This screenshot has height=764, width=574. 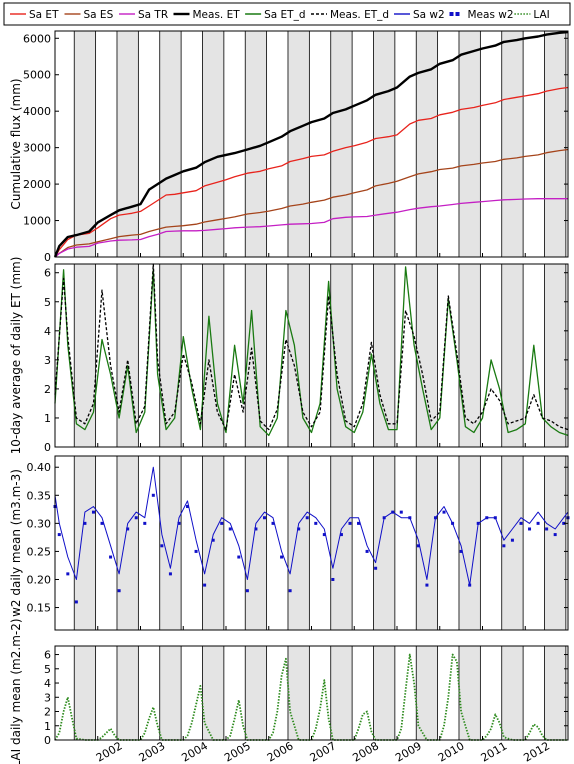 I want to click on legend-label: Meas. ET_d, so click(x=359, y=15).